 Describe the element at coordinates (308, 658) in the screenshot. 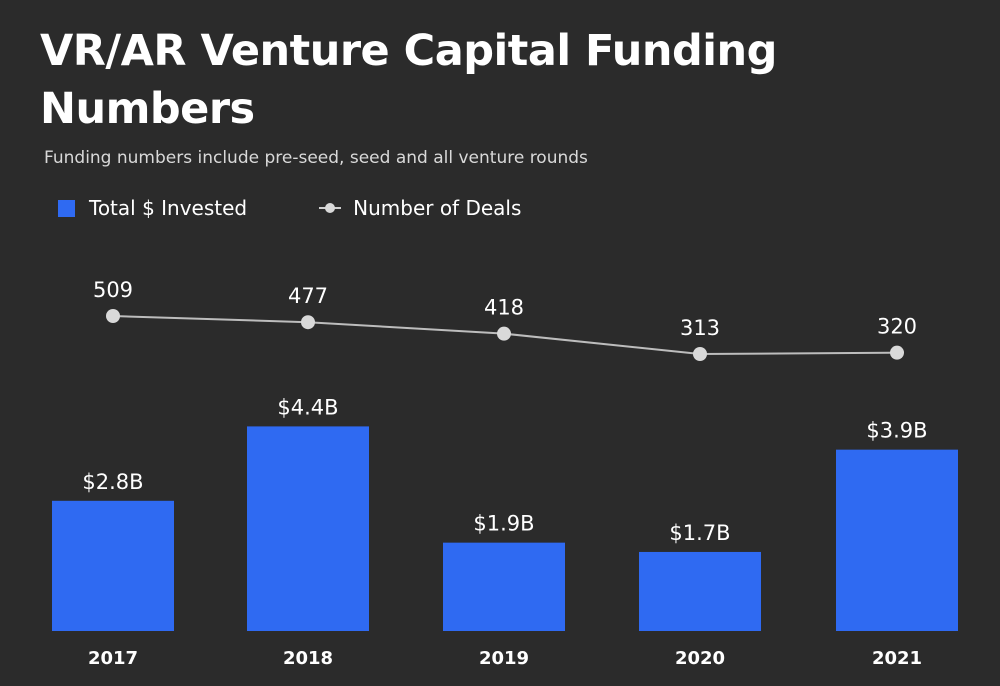

I see `x-tick-label-2018: 2018` at that location.